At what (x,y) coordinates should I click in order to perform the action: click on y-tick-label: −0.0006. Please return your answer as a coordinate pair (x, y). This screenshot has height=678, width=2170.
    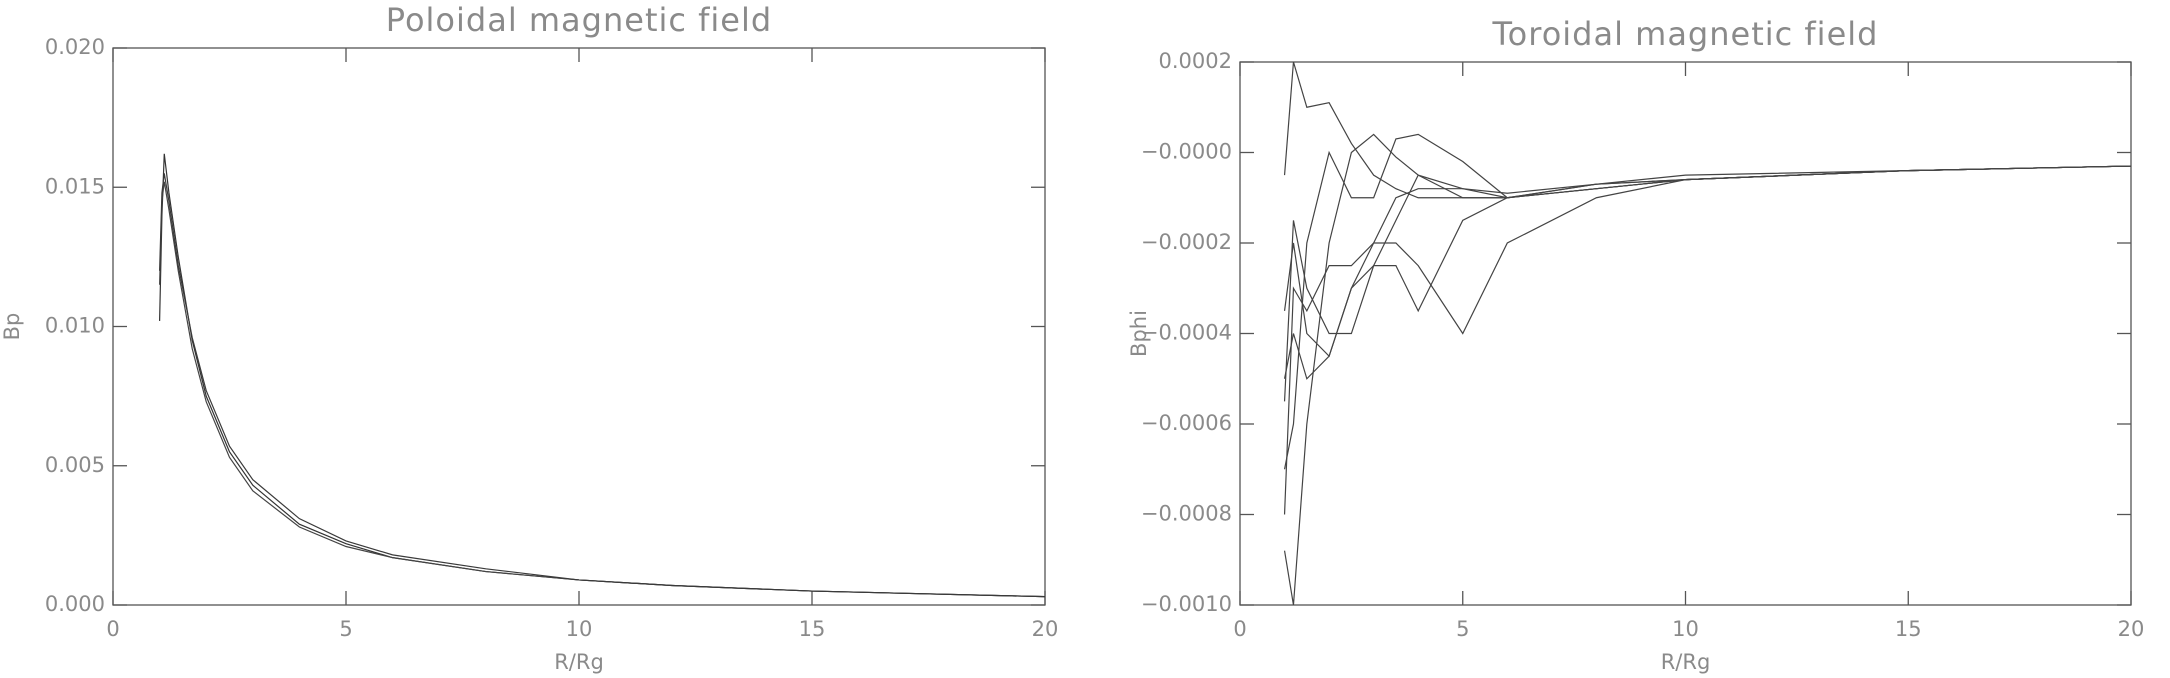
    Looking at the image, I should click on (1186, 423).